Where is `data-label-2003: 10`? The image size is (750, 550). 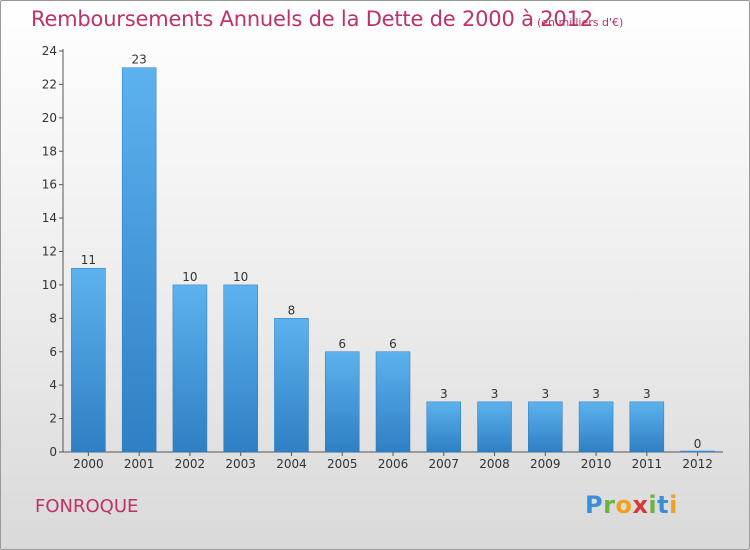
data-label-2003: 10 is located at coordinates (240, 277).